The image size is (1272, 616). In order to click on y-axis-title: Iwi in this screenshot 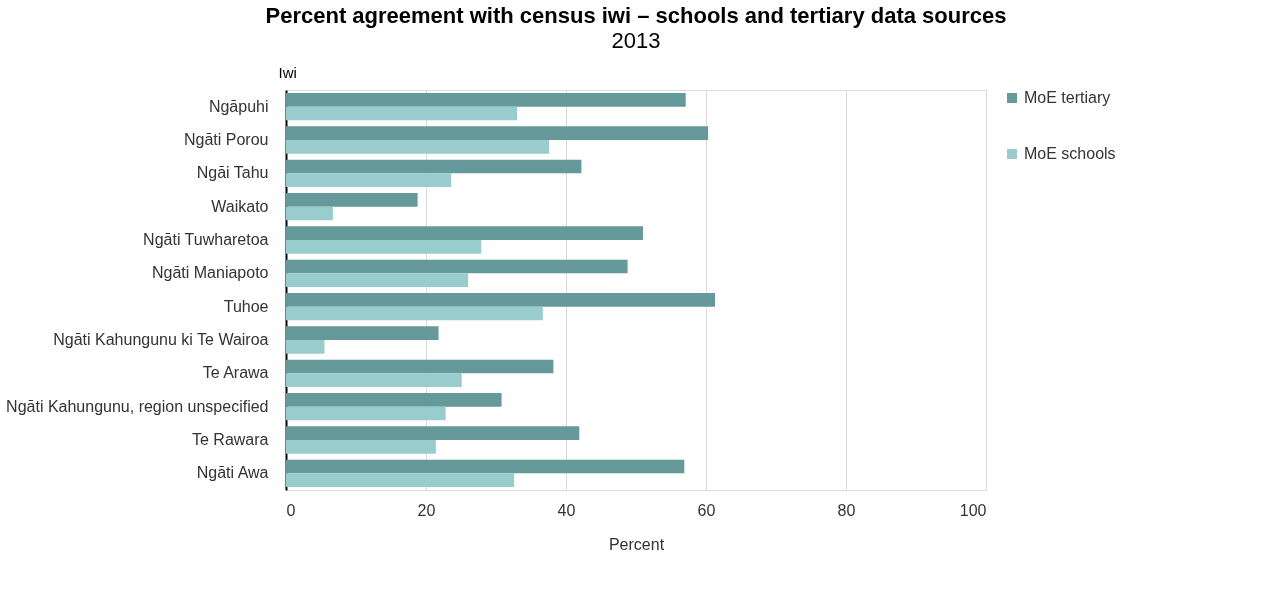, I will do `click(287, 72)`.